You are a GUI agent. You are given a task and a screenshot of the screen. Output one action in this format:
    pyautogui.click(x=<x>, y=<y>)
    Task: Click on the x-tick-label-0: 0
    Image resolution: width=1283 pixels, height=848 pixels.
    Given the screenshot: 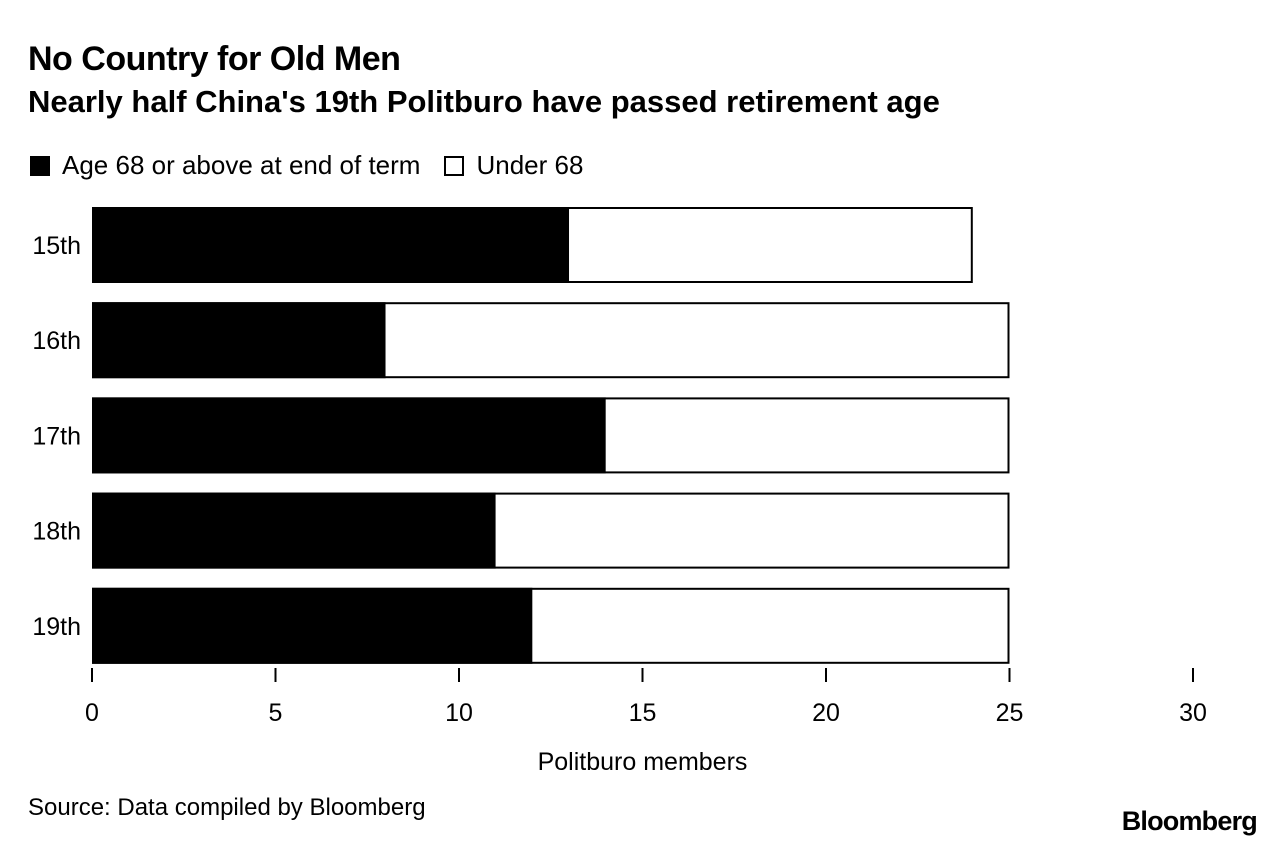 What is the action you would take?
    pyautogui.click(x=92, y=713)
    